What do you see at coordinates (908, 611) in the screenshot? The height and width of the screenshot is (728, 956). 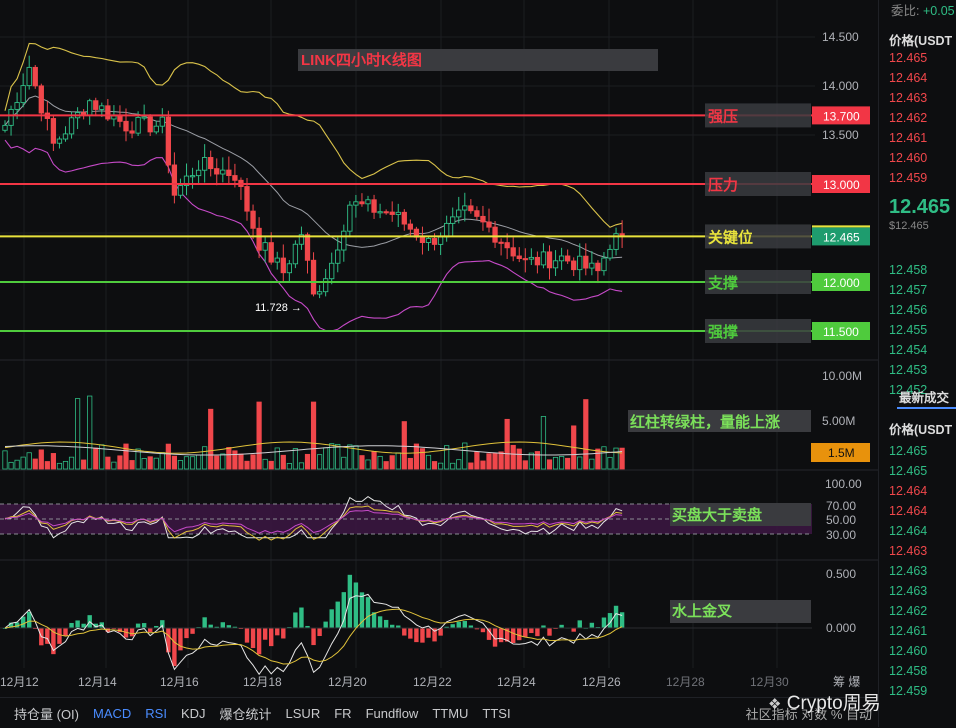 I see `trade-price: 12.462` at bounding box center [908, 611].